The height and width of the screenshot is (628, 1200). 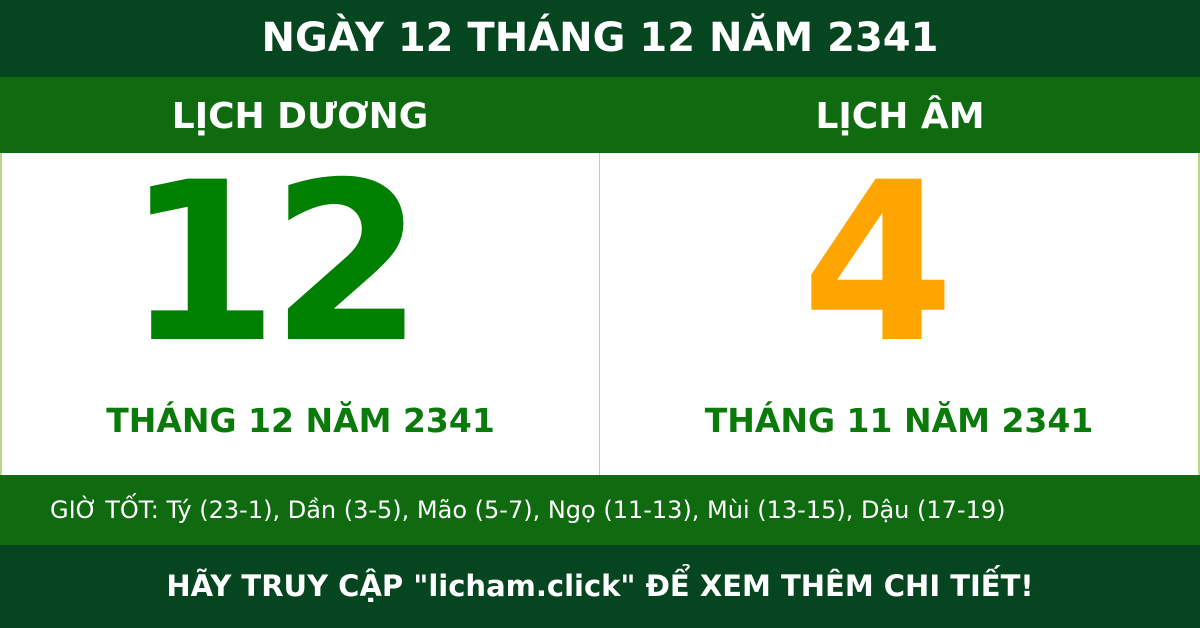 What do you see at coordinates (600, 115) in the screenshot?
I see `calendar-header: LỊCH DƯƠNG LỊCH ÂM` at bounding box center [600, 115].